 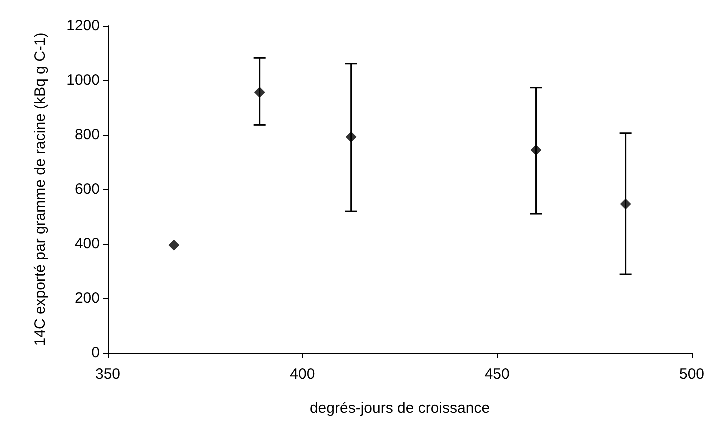 I want to click on y-tick-label: 200, so click(x=87, y=298).